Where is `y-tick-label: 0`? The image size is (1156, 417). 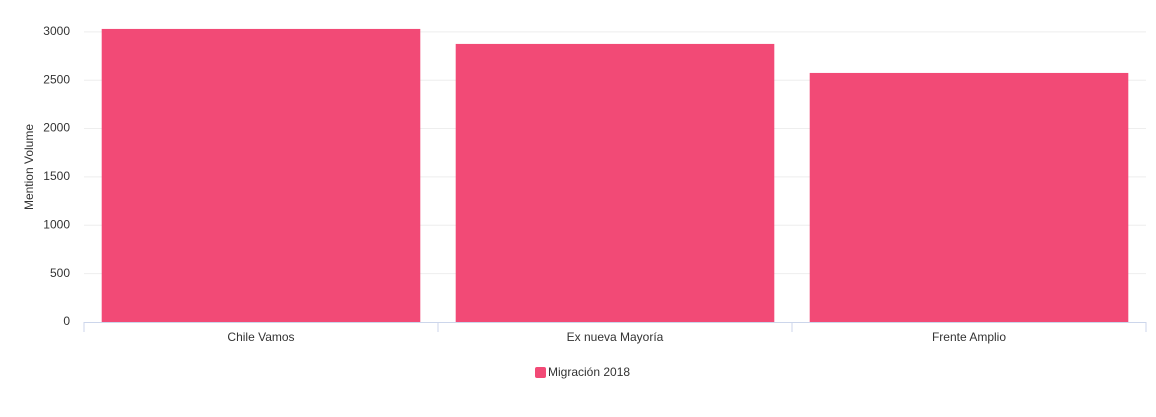 y-tick-label: 0 is located at coordinates (66, 321).